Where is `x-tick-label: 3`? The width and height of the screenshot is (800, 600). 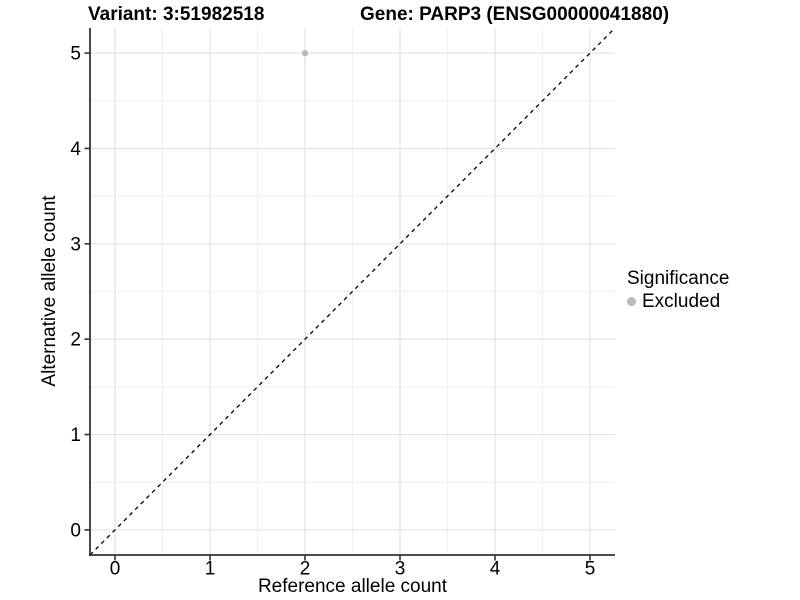
x-tick-label: 3 is located at coordinates (400, 569).